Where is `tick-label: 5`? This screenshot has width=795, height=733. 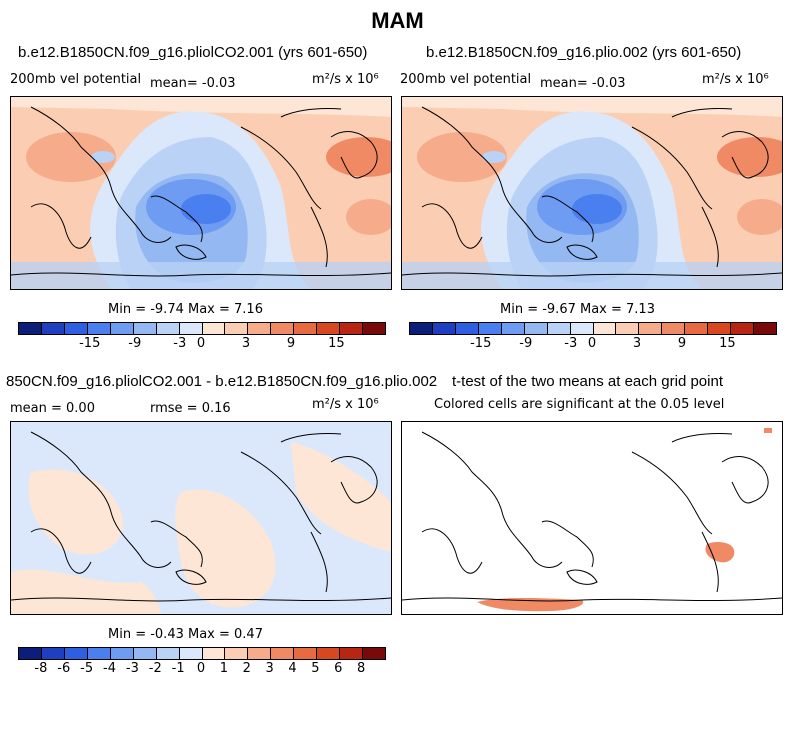 tick-label: 5 is located at coordinates (315, 668).